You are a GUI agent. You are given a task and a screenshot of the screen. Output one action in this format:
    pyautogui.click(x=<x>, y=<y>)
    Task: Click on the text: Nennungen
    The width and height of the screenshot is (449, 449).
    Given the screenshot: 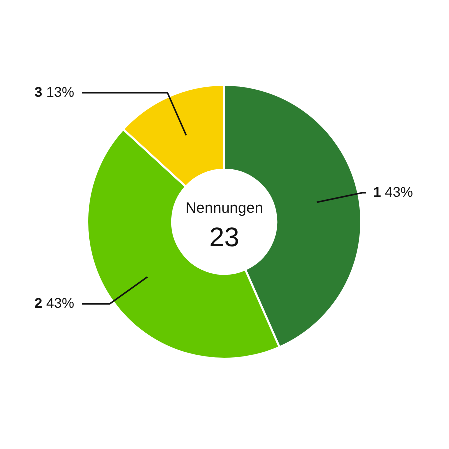 What is the action you would take?
    pyautogui.click(x=225, y=209)
    